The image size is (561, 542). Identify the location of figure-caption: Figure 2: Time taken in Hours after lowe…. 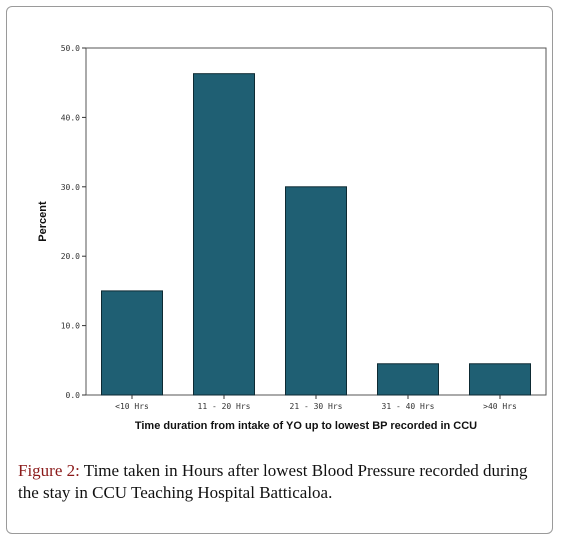
(283, 482).